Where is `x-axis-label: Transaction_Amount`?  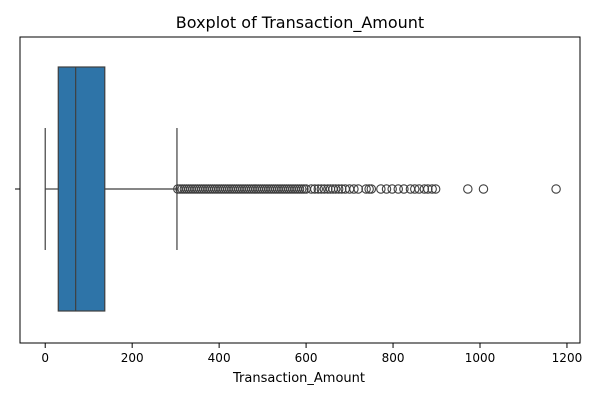 x-axis-label: Transaction_Amount is located at coordinates (298, 378).